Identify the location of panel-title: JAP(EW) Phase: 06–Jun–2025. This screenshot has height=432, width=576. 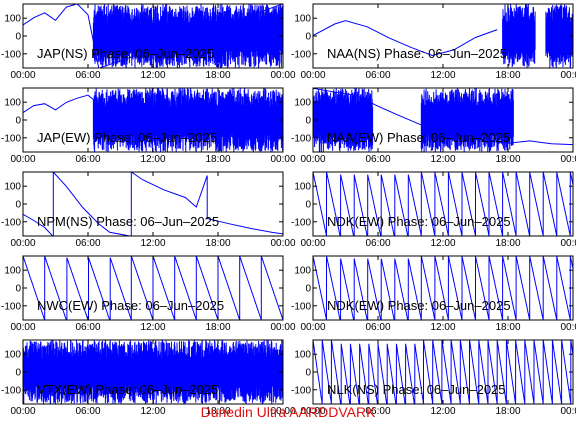
(127, 137).